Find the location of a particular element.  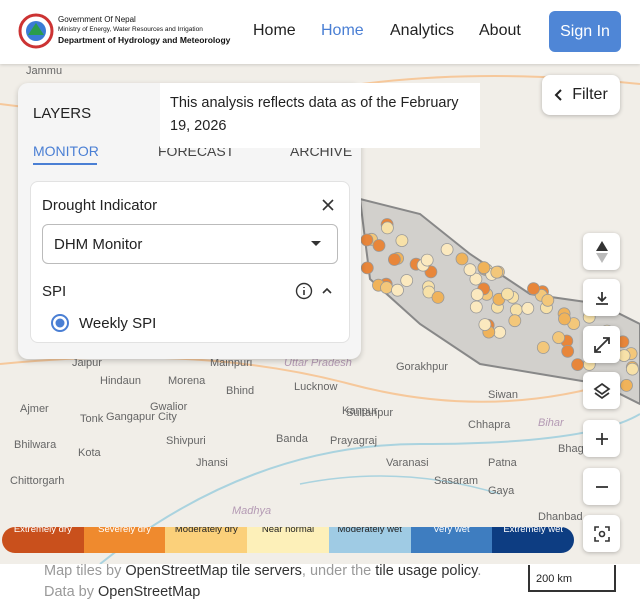

map-label: Gangapur City is located at coordinates (141, 417).